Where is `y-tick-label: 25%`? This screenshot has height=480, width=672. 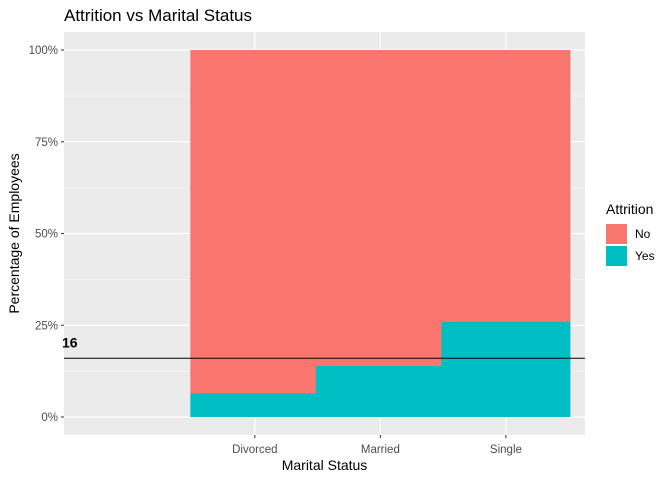 y-tick-label: 25% is located at coordinates (46, 326).